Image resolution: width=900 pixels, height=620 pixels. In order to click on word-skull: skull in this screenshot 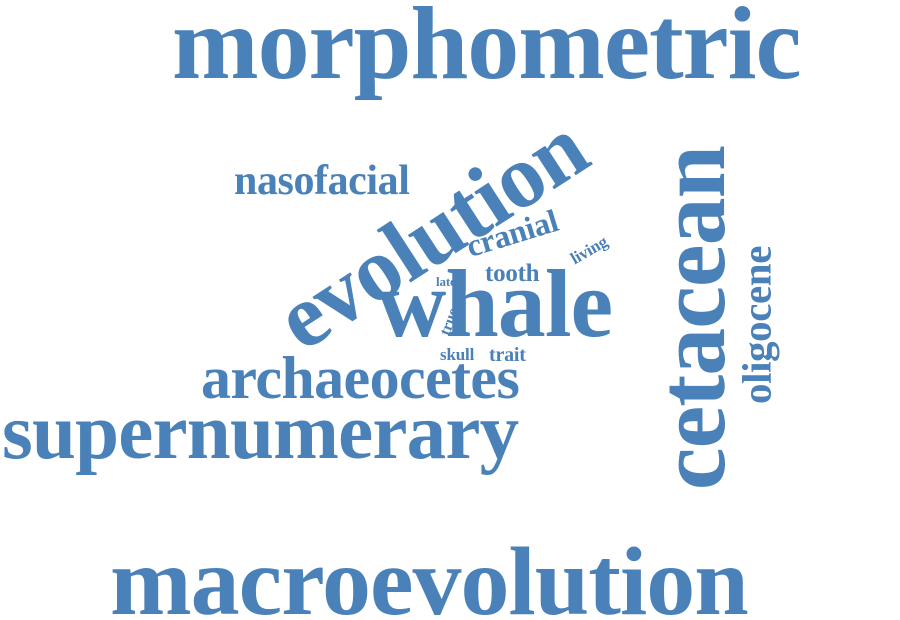, I will do `click(457, 354)`.